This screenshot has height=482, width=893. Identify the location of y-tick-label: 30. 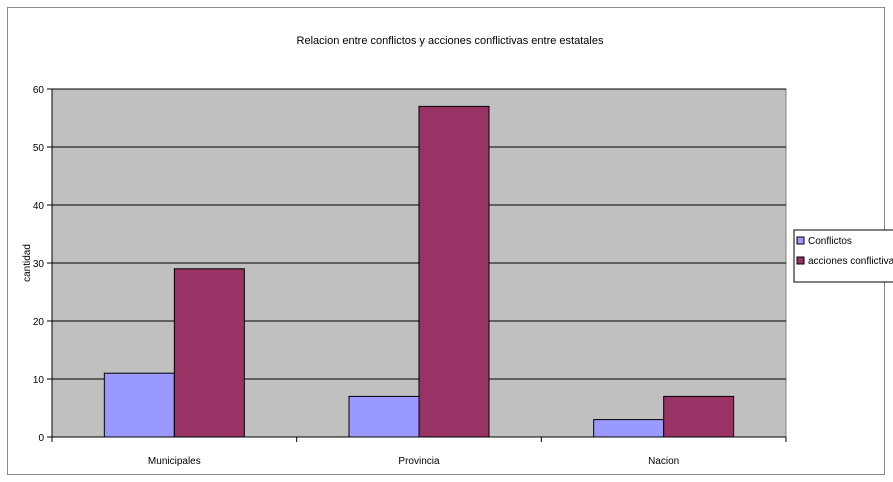
(39, 264).